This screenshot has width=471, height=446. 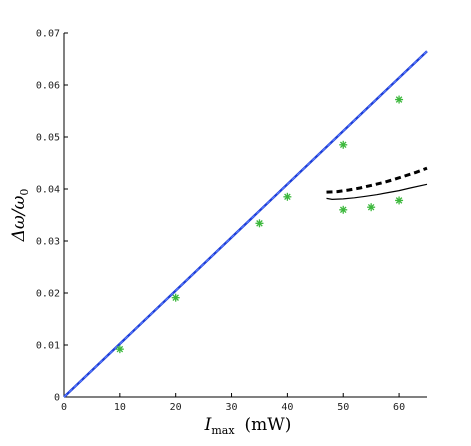 What do you see at coordinates (48, 86) in the screenshot?
I see `y-tick-label: 0.06` at bounding box center [48, 86].